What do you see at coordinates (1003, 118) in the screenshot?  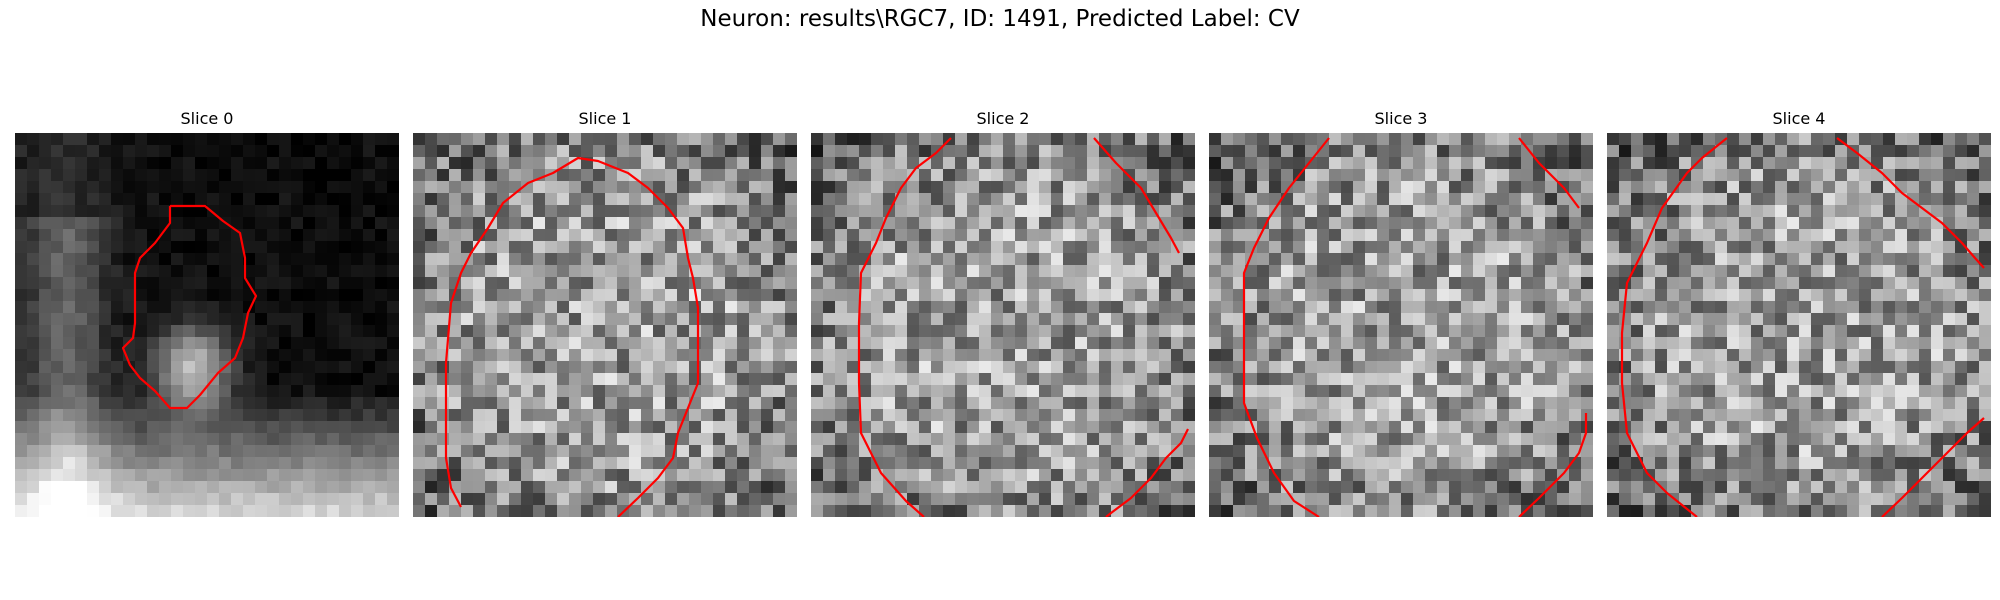 I see `slice-title-2: Slice 2` at bounding box center [1003, 118].